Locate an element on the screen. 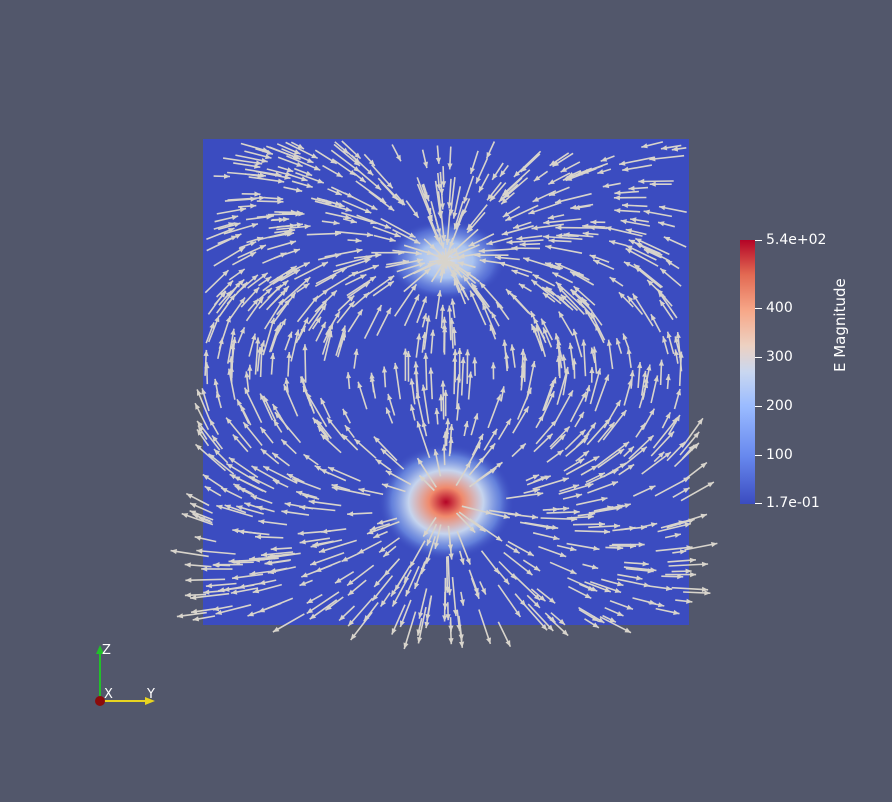 The height and width of the screenshot is (802, 892). x-axis-label: X is located at coordinates (108, 694).